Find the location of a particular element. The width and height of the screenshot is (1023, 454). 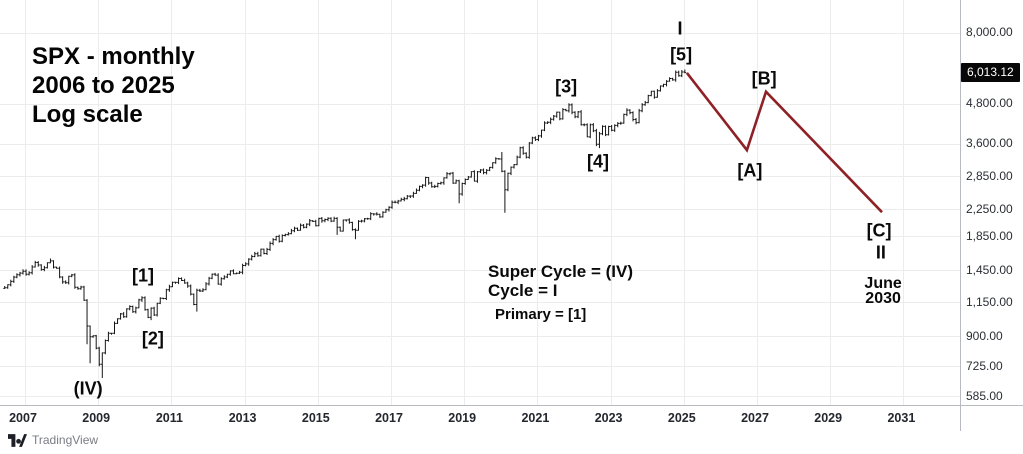

time-axis-label-2013: 2013 is located at coordinates (242, 418).